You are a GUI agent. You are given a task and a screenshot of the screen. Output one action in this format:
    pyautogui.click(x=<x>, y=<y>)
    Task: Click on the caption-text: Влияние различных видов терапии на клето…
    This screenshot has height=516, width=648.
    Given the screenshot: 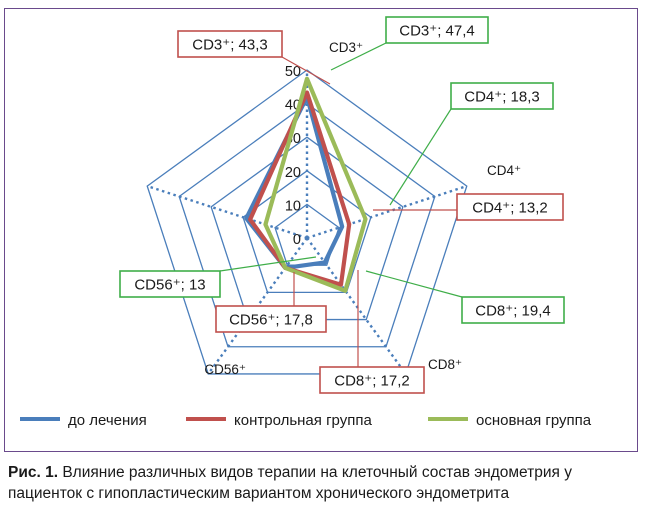 What is the action you would take?
    pyautogui.click(x=290, y=483)
    